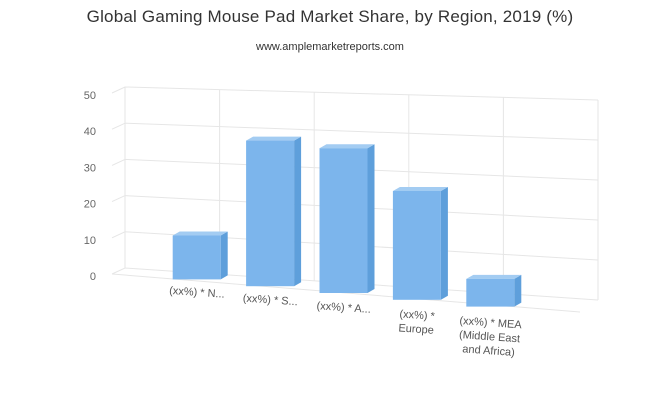  I want to click on y-axis-ticks: 0 10 20 30 40 50, so click(90, 186).